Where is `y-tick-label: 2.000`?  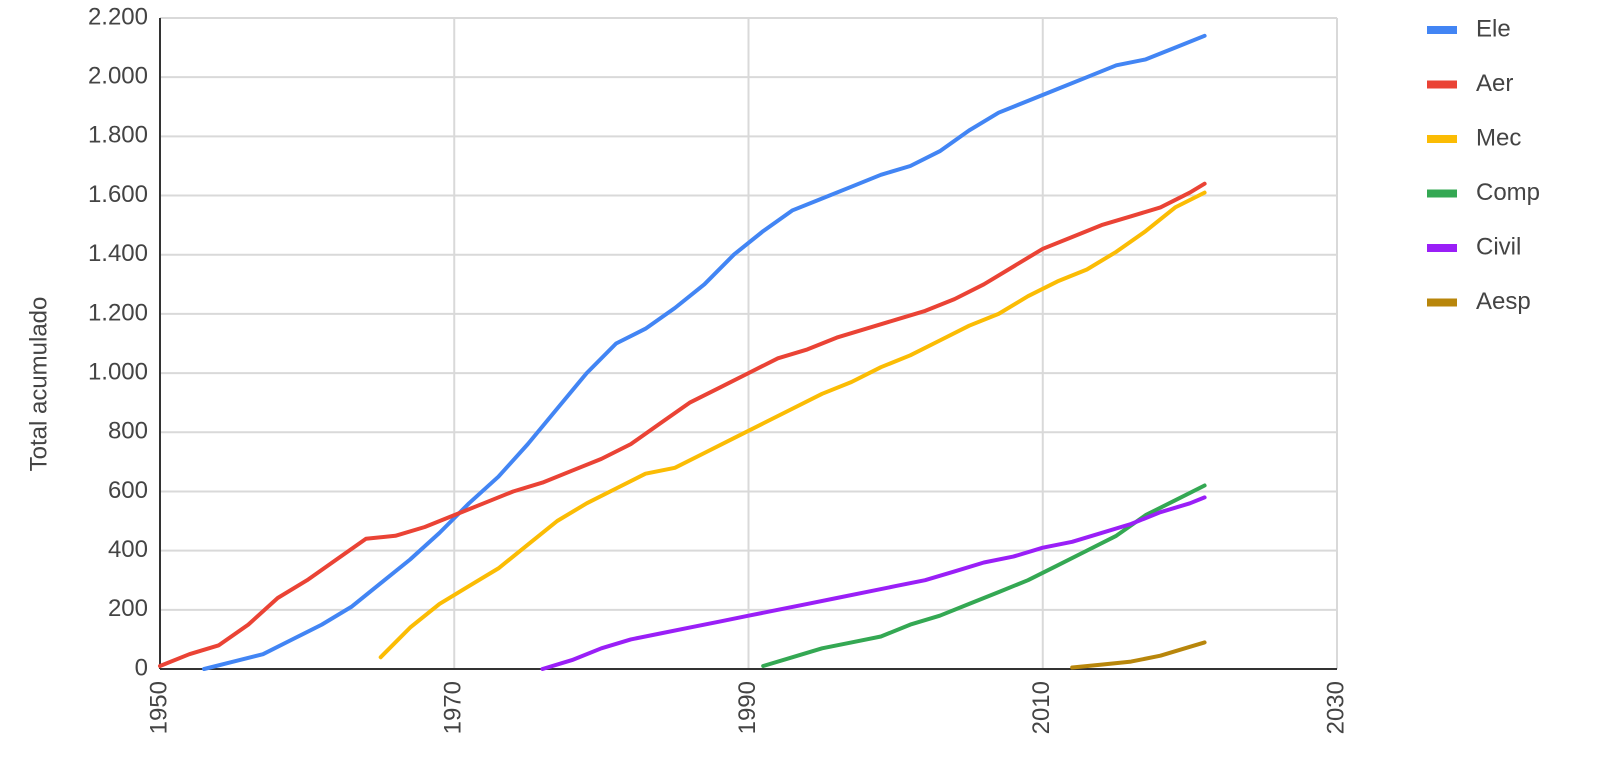 y-tick-label: 2.000 is located at coordinates (118, 76).